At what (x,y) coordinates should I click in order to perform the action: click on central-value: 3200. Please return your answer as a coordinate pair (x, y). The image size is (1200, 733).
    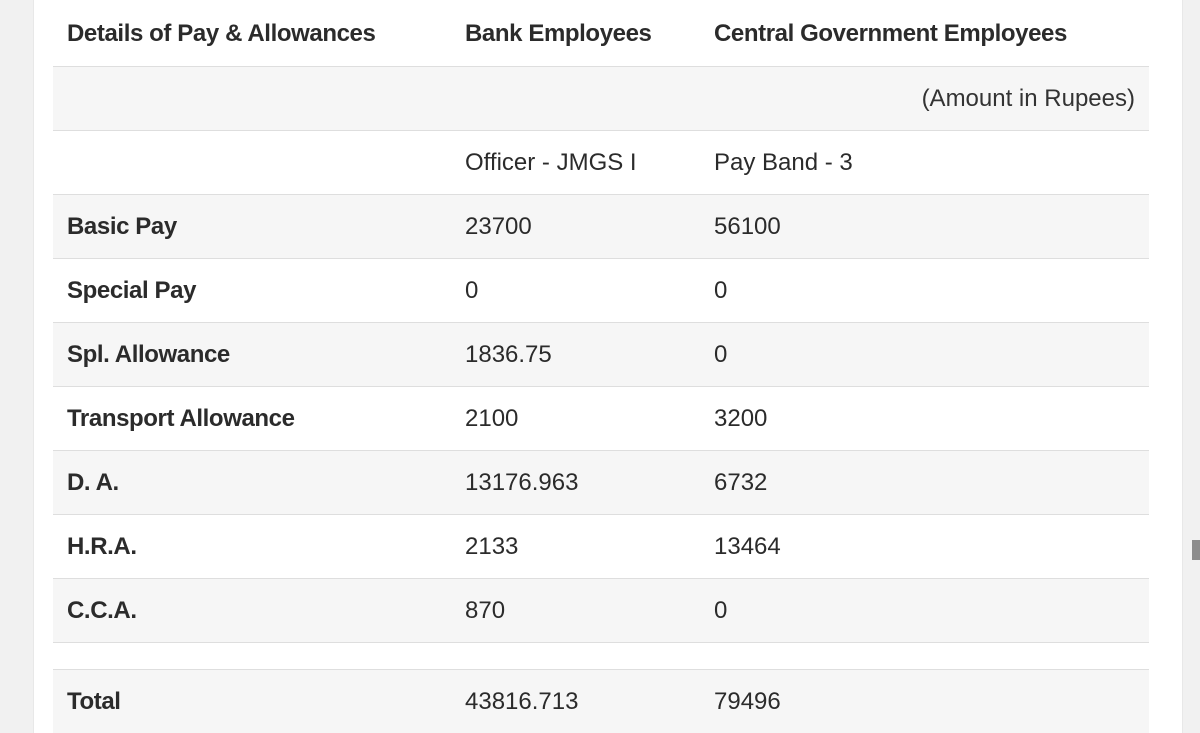
    Looking at the image, I should click on (741, 418).